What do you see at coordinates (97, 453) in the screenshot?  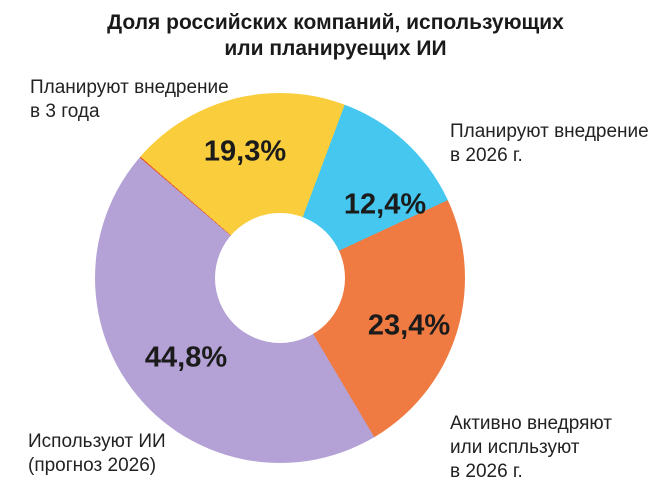 I see `category-label-using-ai: Используют ИИ (прогноз 2026)` at bounding box center [97, 453].